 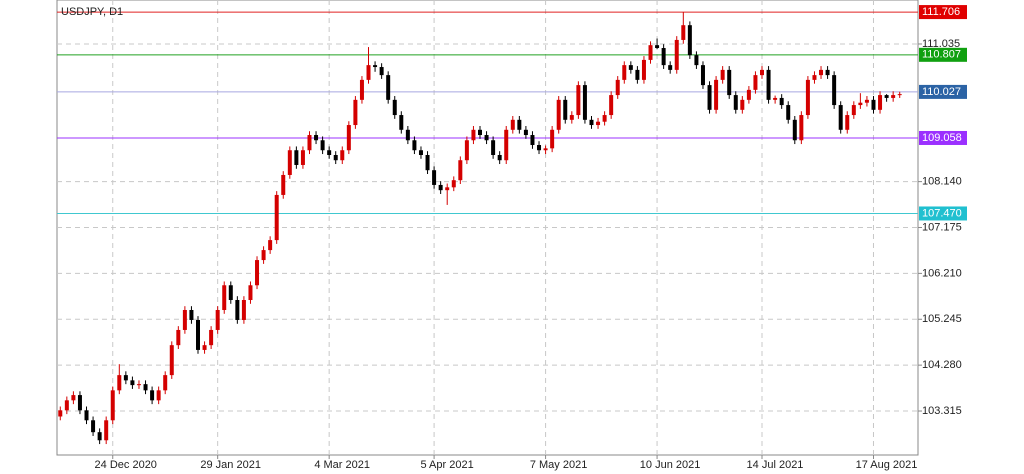 What do you see at coordinates (126, 465) in the screenshot?
I see `x-tick-label: 24 Dec 2020` at bounding box center [126, 465].